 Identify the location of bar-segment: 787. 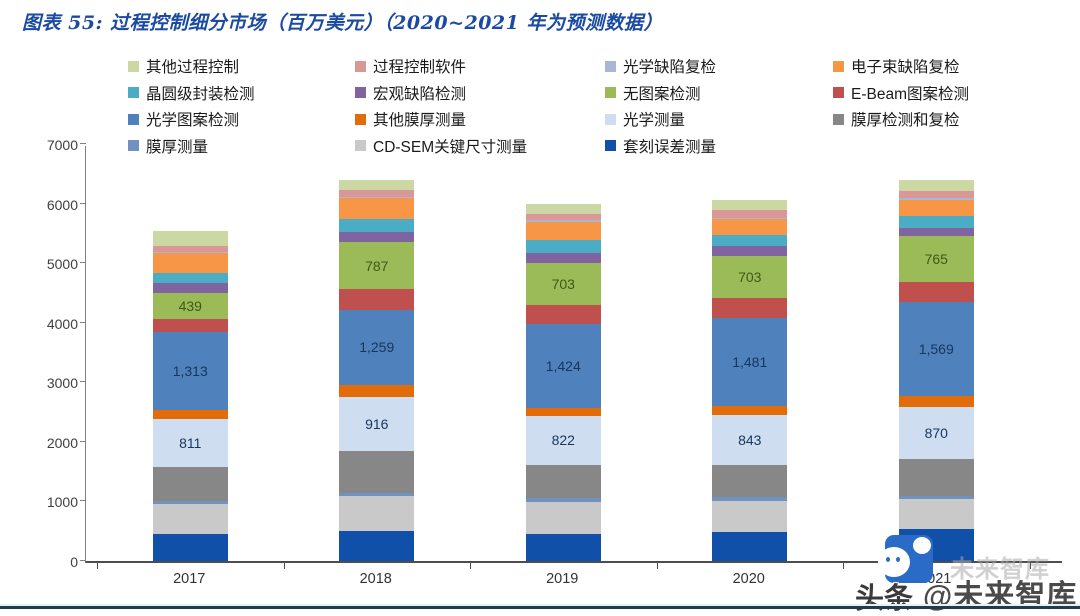
(377, 266).